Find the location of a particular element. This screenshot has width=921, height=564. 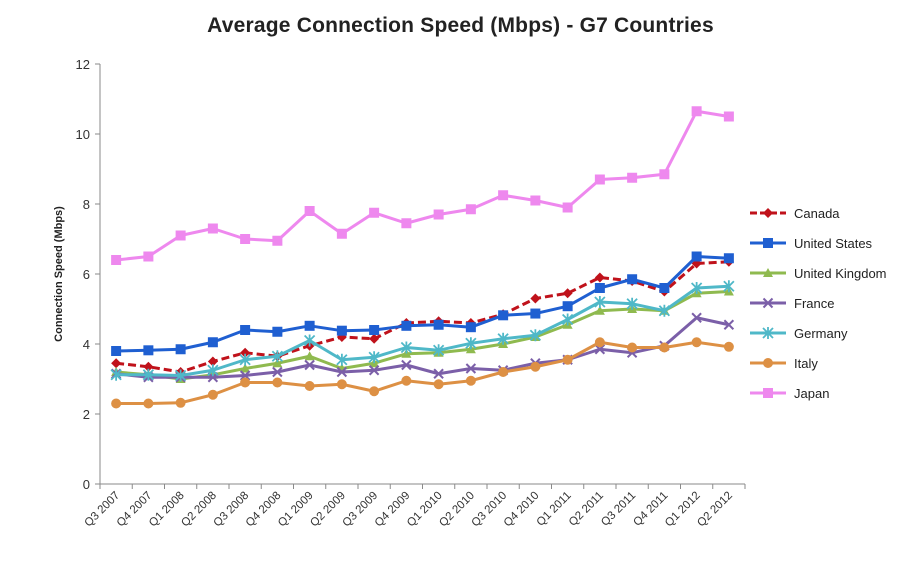

legend-entry-japan: Japan is located at coordinates (789, 393).